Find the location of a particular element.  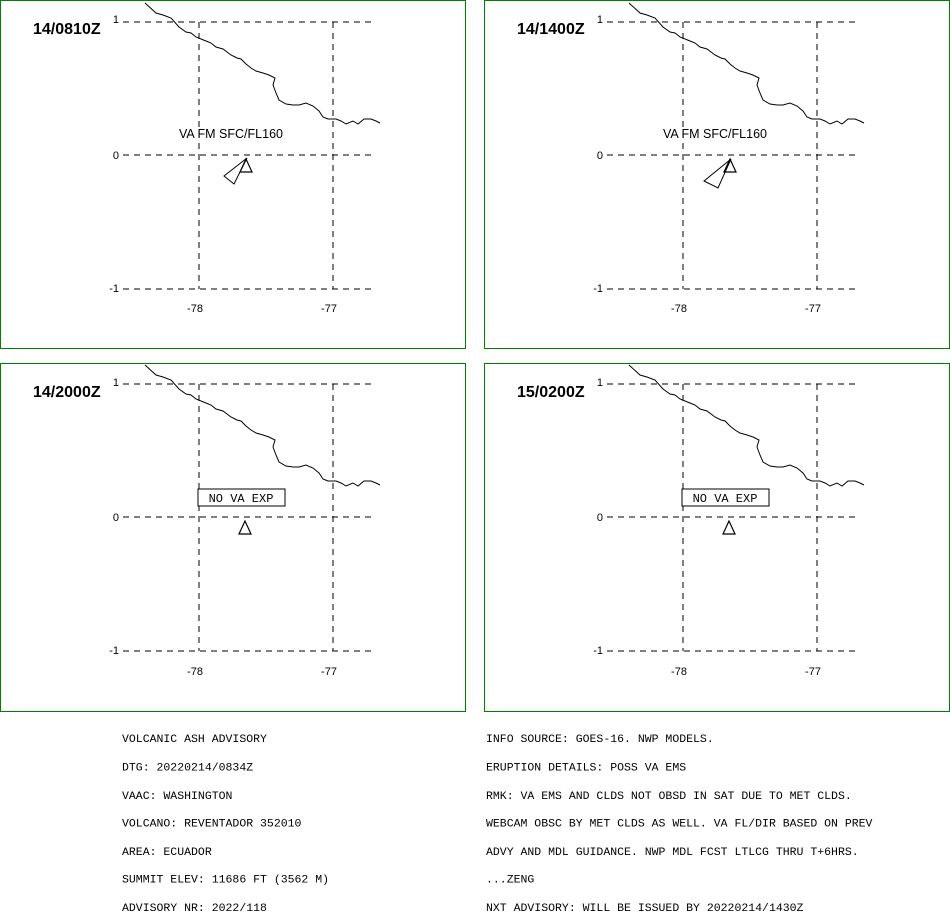

map-canvas-2: 14/1400Z 1 0 -1 -78 -77 VA FM SFC/FL160 is located at coordinates (691, 158).